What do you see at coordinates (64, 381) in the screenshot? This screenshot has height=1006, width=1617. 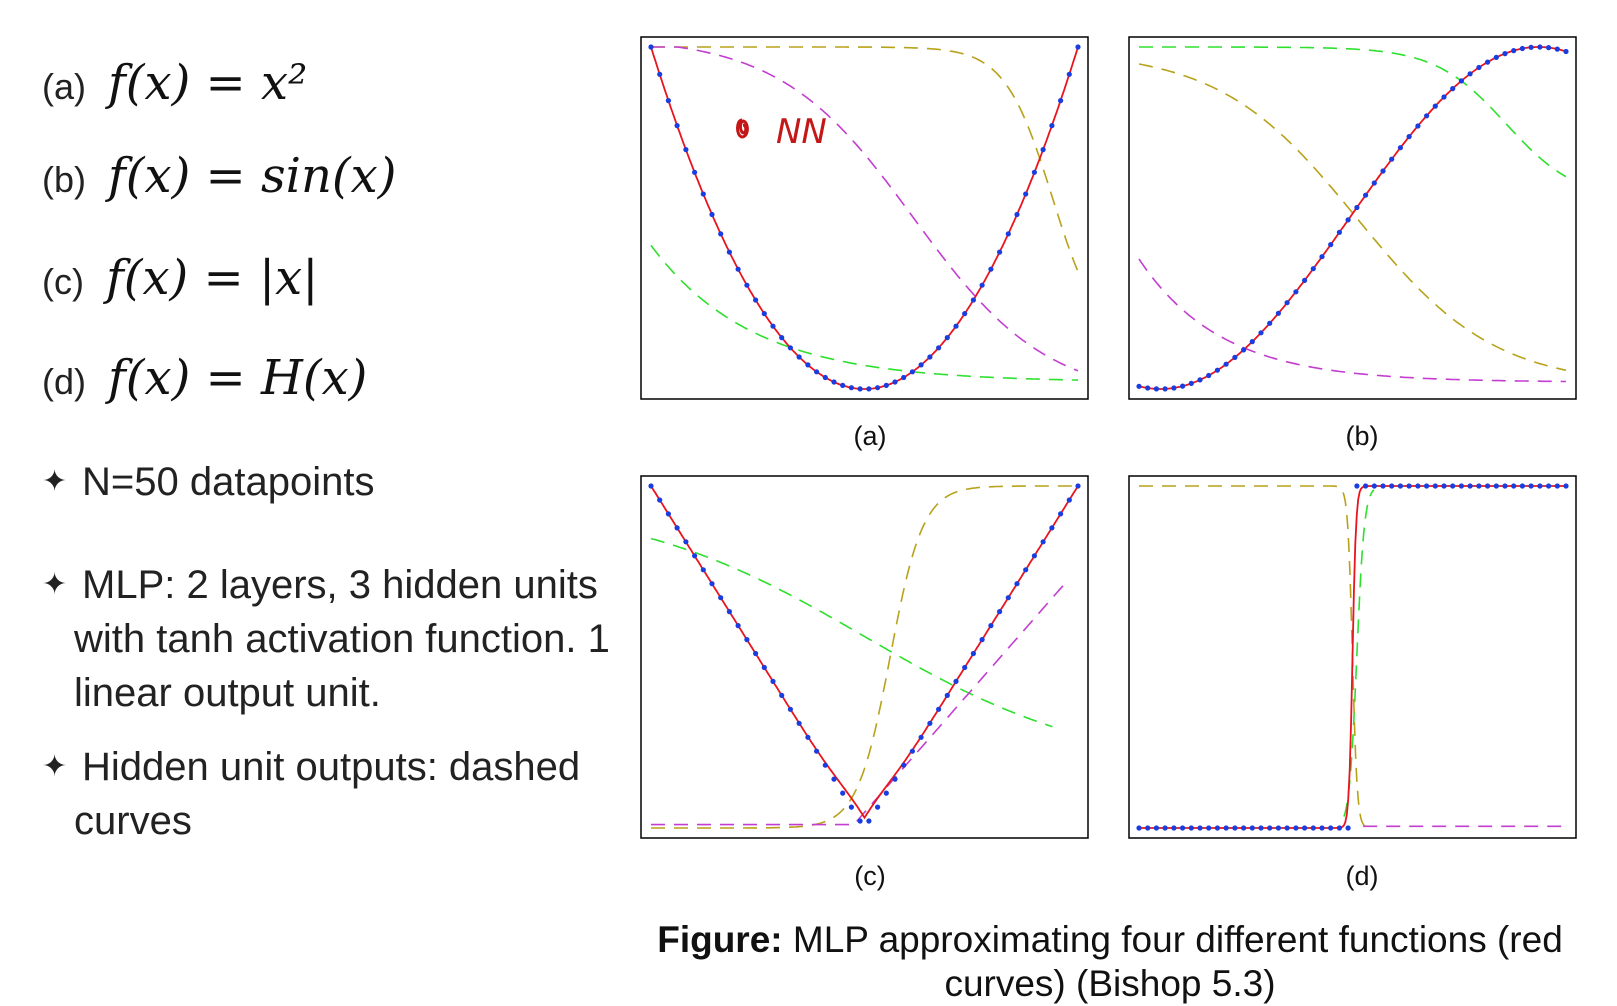 I see `function-tag: (d)` at bounding box center [64, 381].